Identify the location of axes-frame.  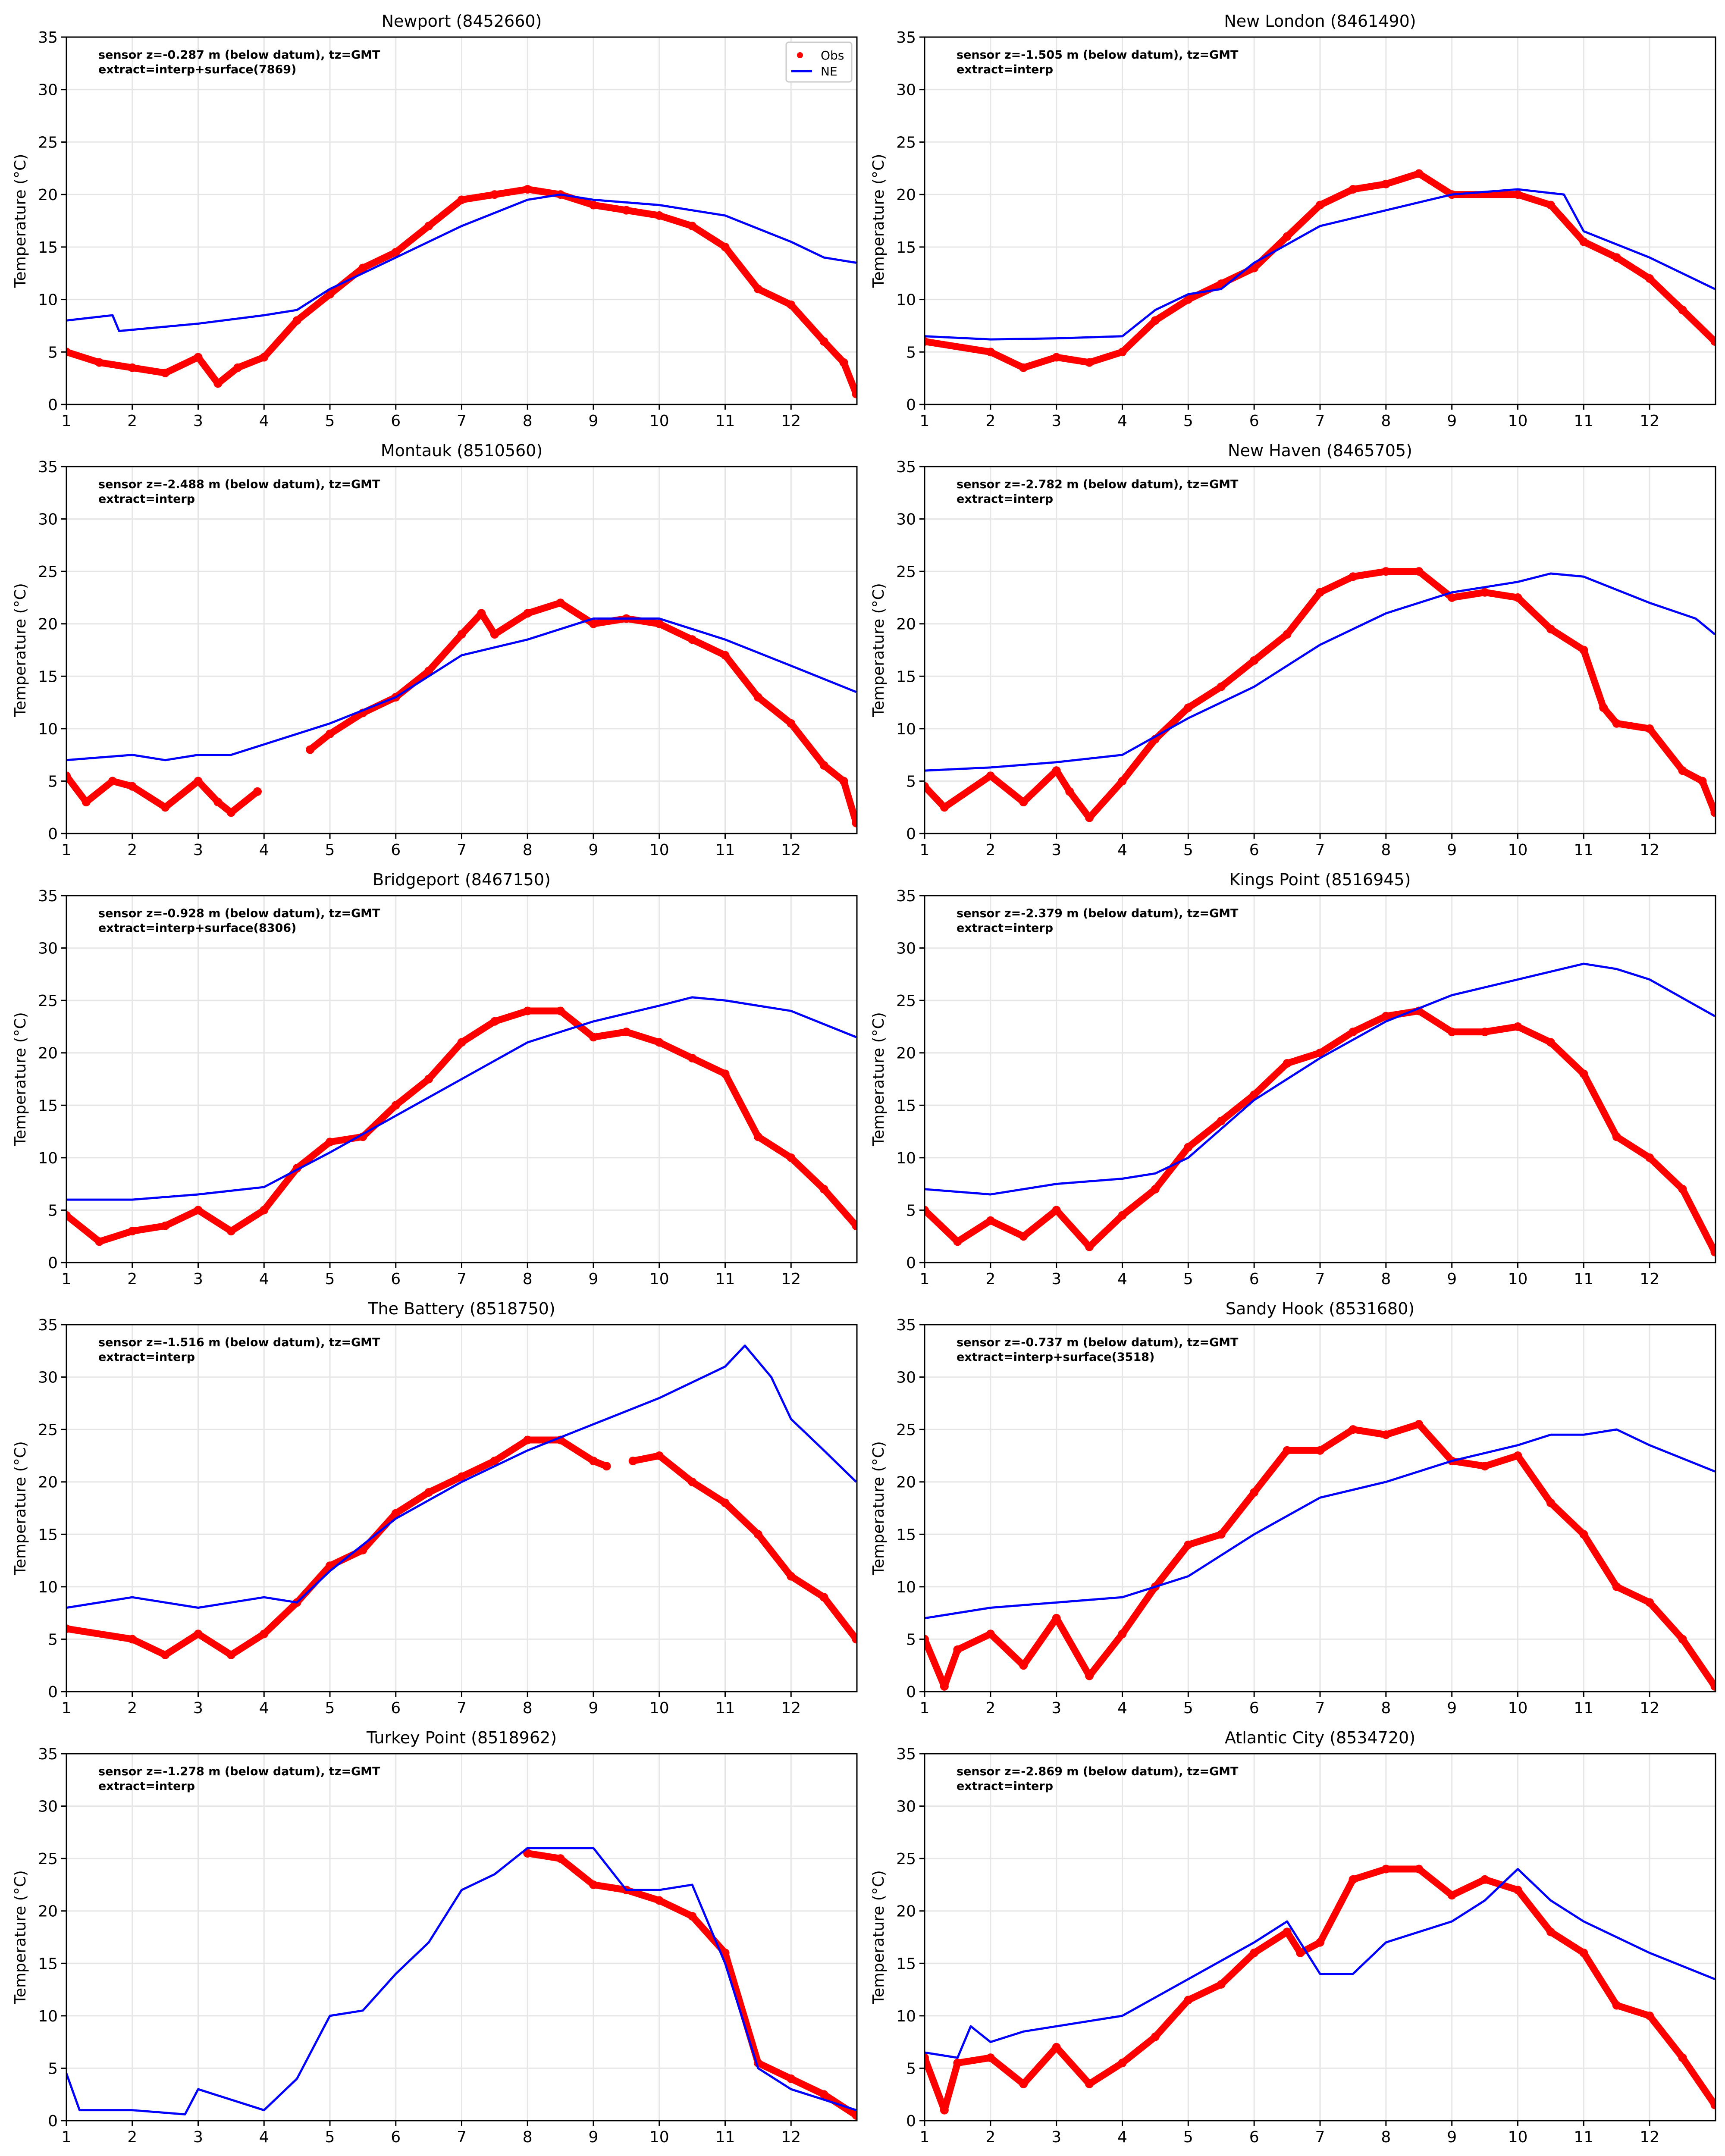
(1320, 1079).